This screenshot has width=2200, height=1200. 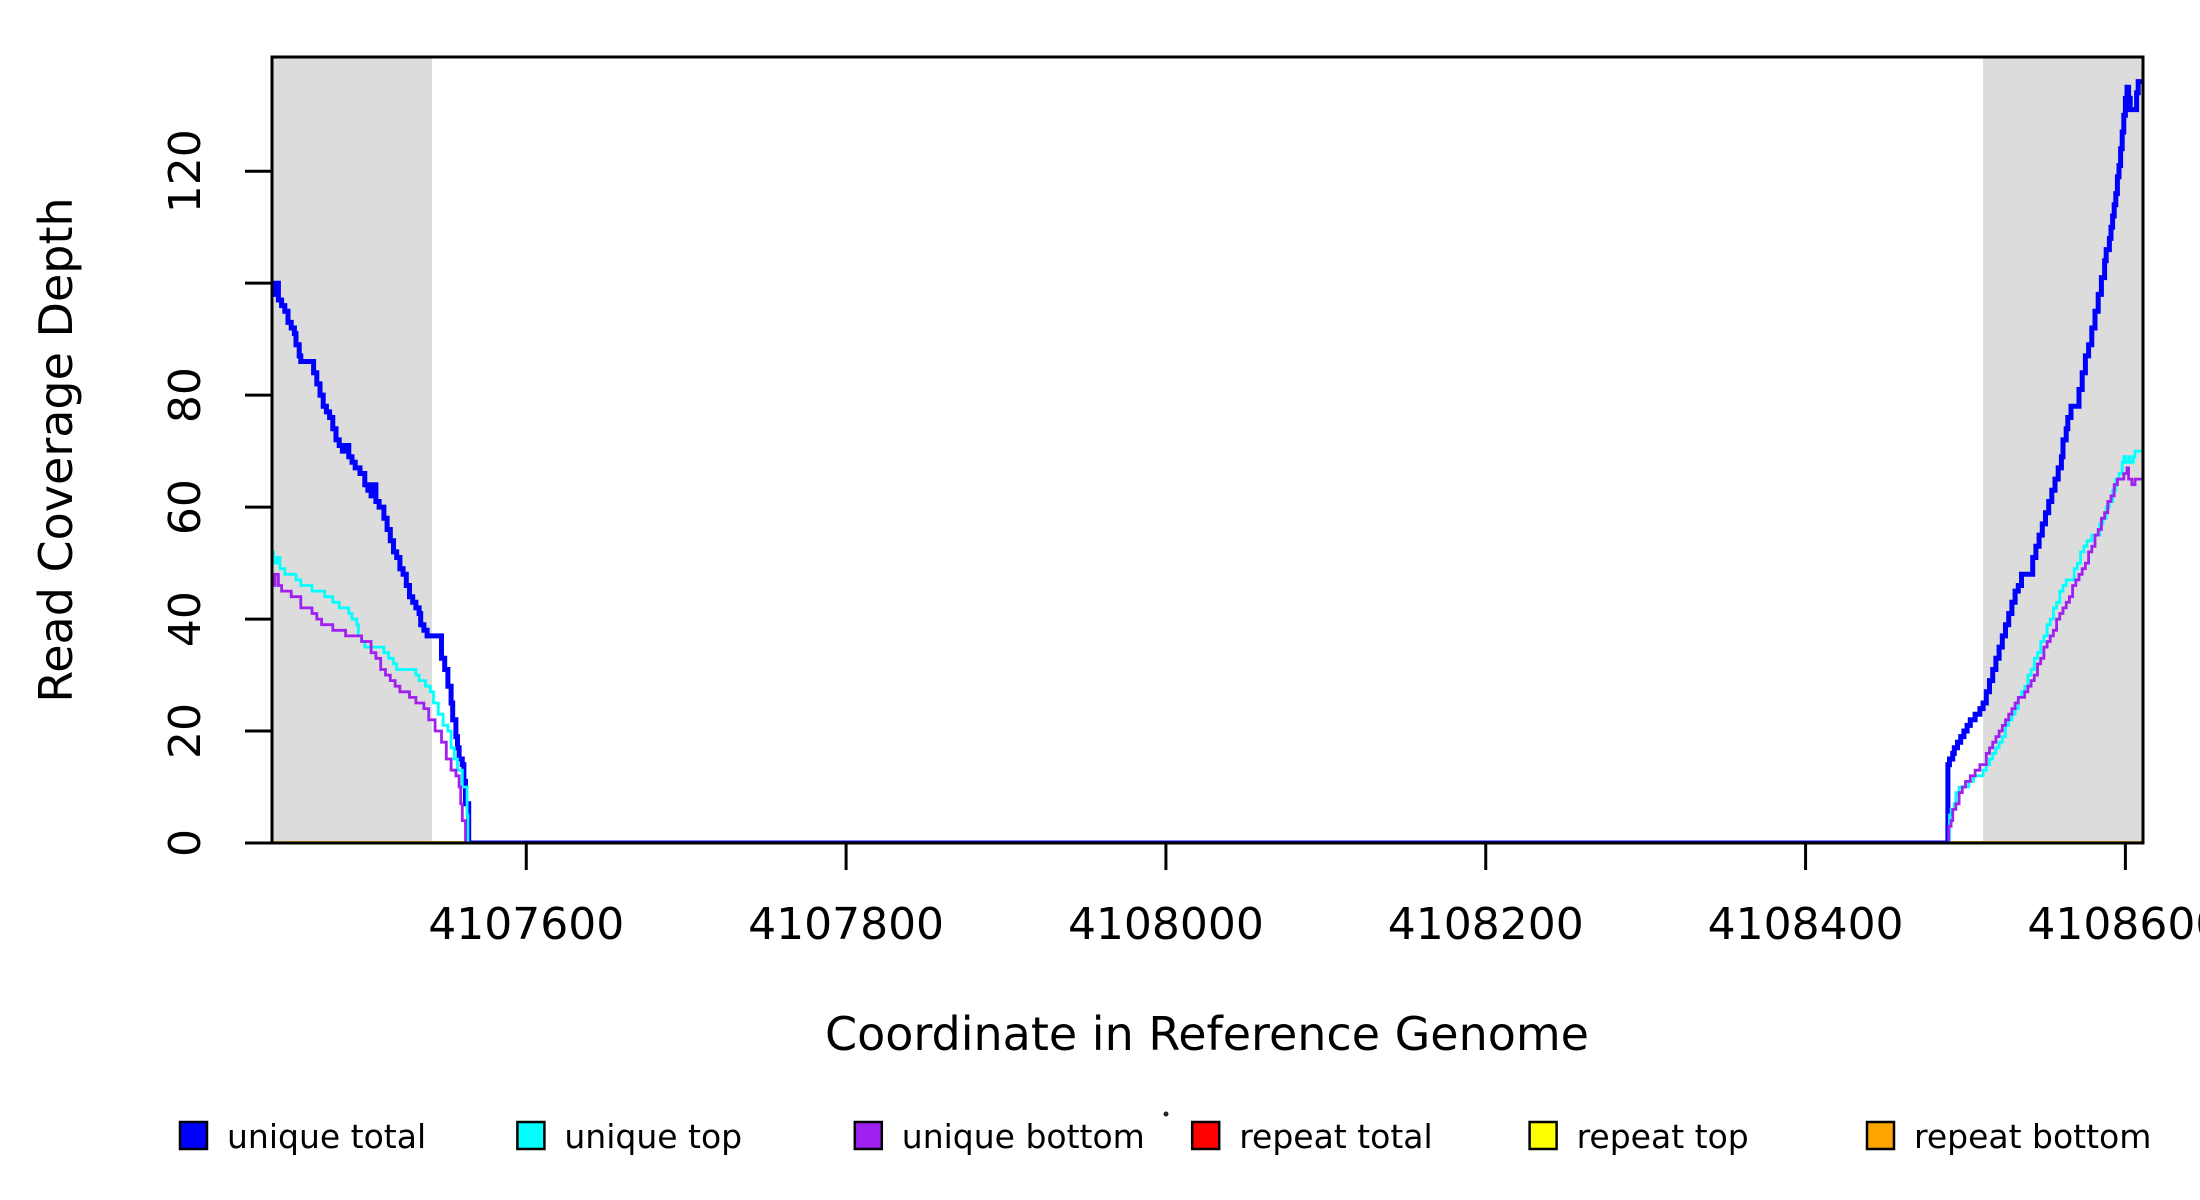 I want to click on y-tick-label: 60, so click(x=185, y=507).